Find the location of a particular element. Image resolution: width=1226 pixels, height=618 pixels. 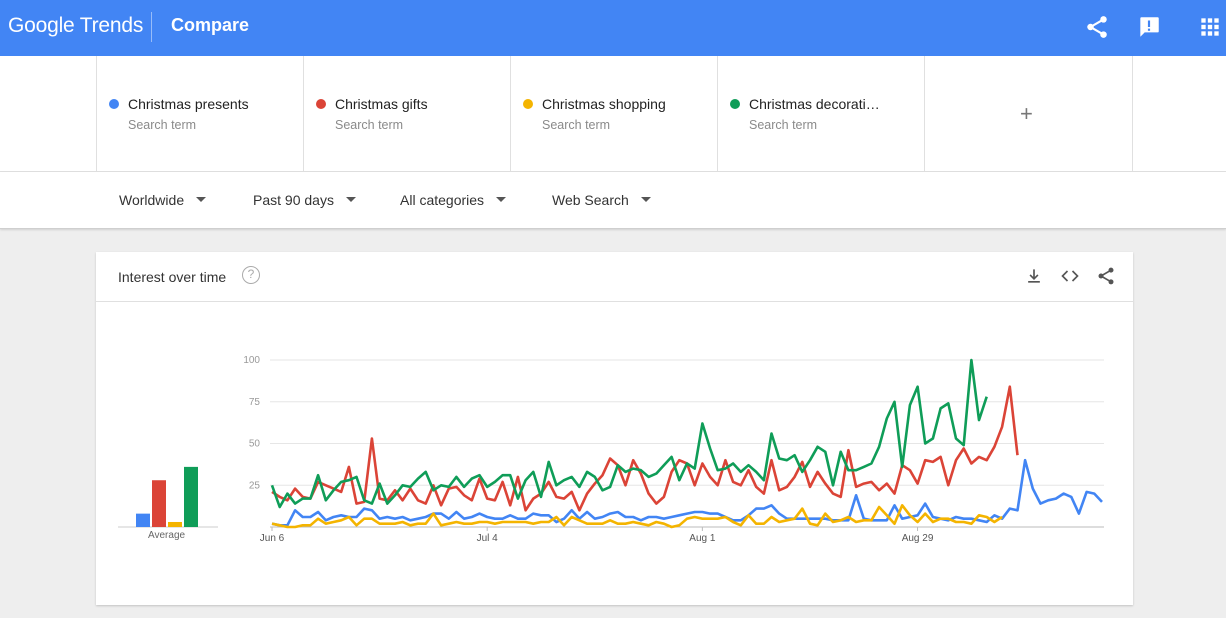

term-name: Christmas presents is located at coordinates (188, 104).